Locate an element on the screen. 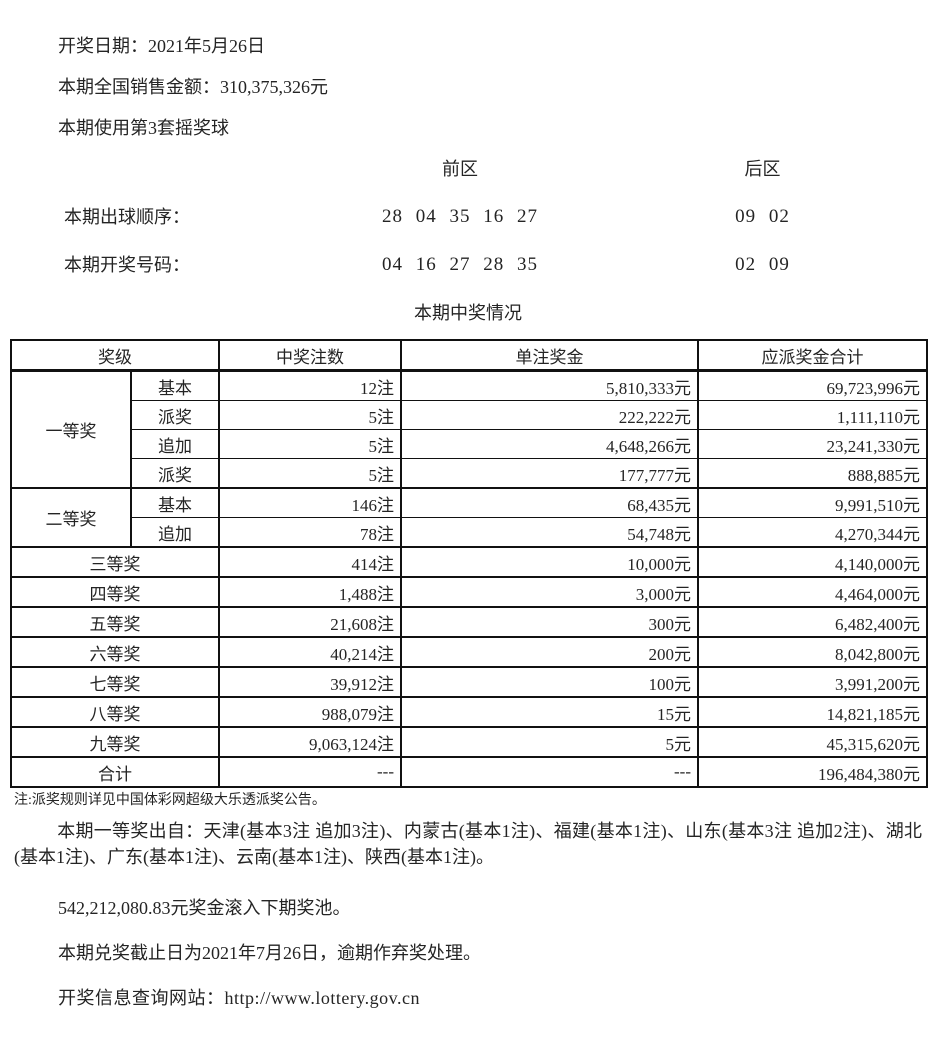 Image resolution: width=936 pixels, height=1064 pixels. single-prize-cell: 100元 is located at coordinates (549, 681).